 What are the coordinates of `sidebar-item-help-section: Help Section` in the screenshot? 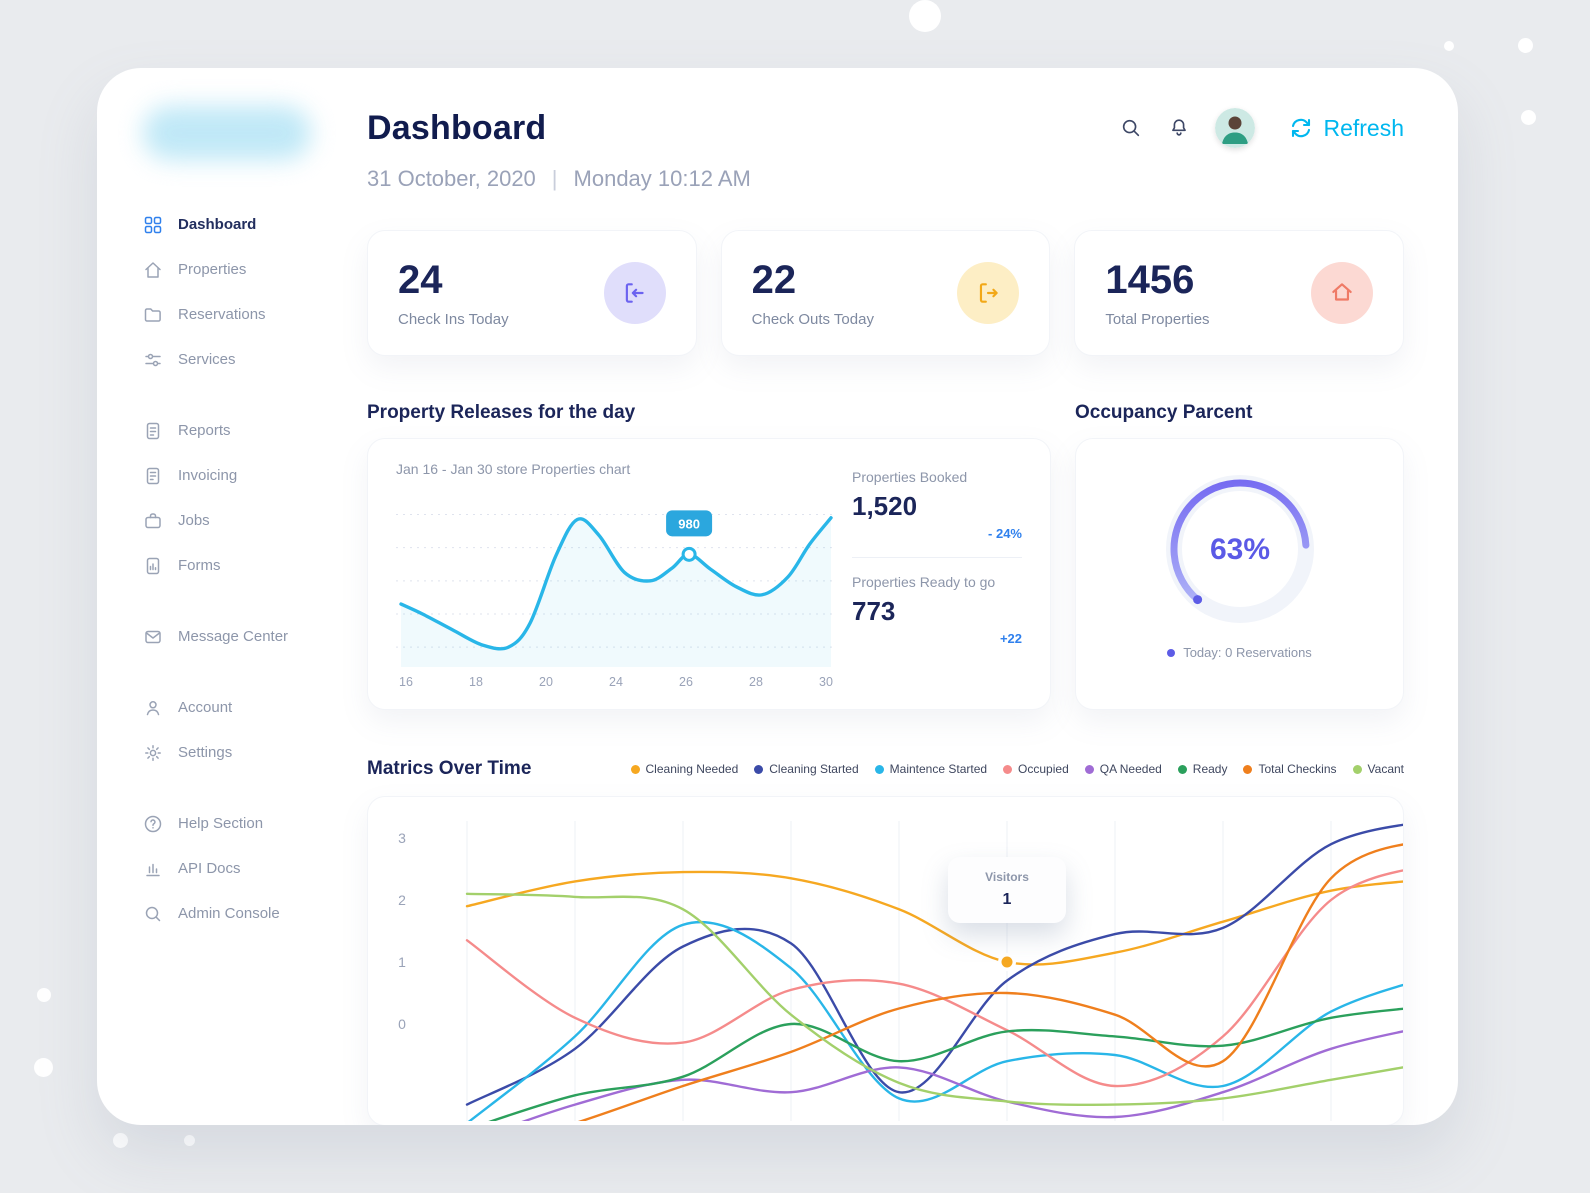 It's located at (248, 823).